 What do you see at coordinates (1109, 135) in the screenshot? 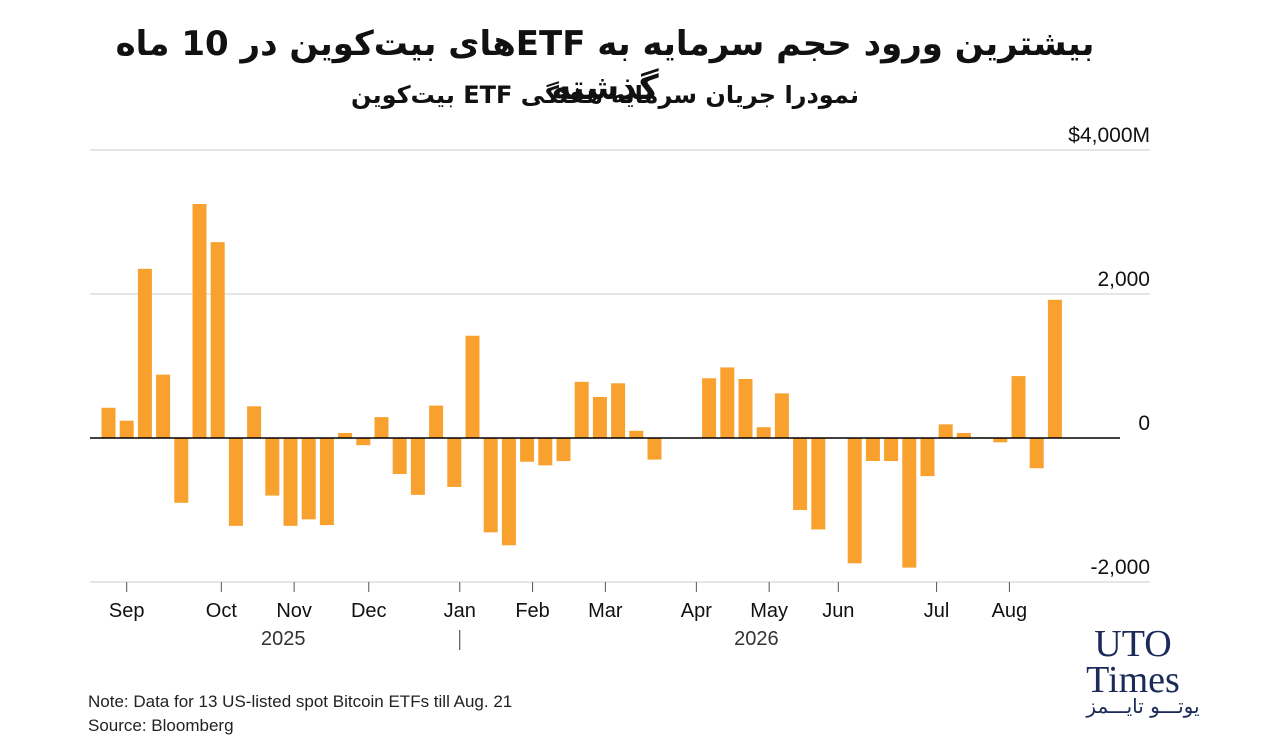
I see `y-tick-label: $4,000M` at bounding box center [1109, 135].